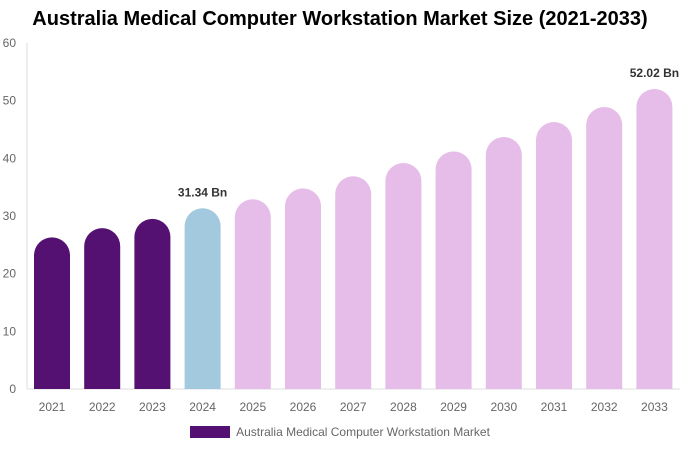 This screenshot has height=450, width=680. Describe the element at coordinates (403, 407) in the screenshot. I see `x-tick-label: 2028` at that location.